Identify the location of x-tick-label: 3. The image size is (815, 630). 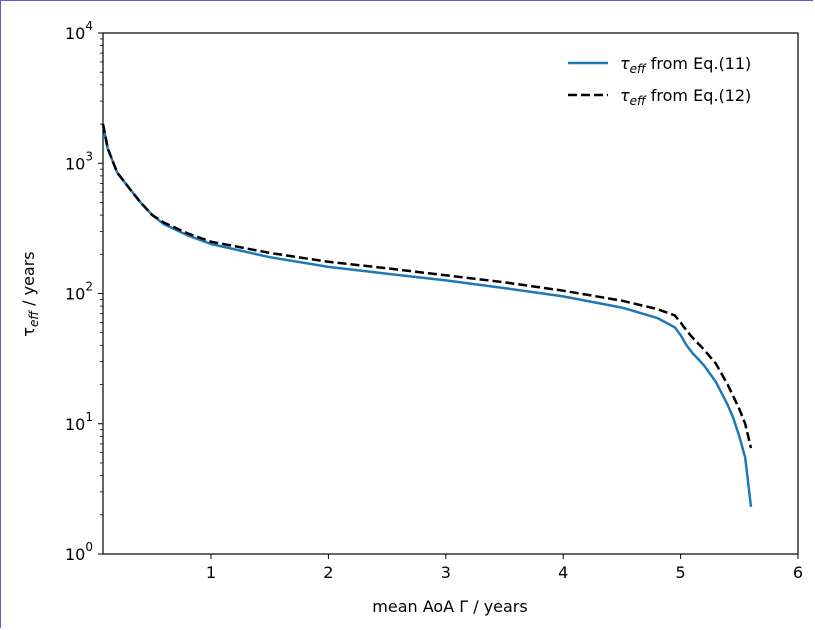
(446, 572).